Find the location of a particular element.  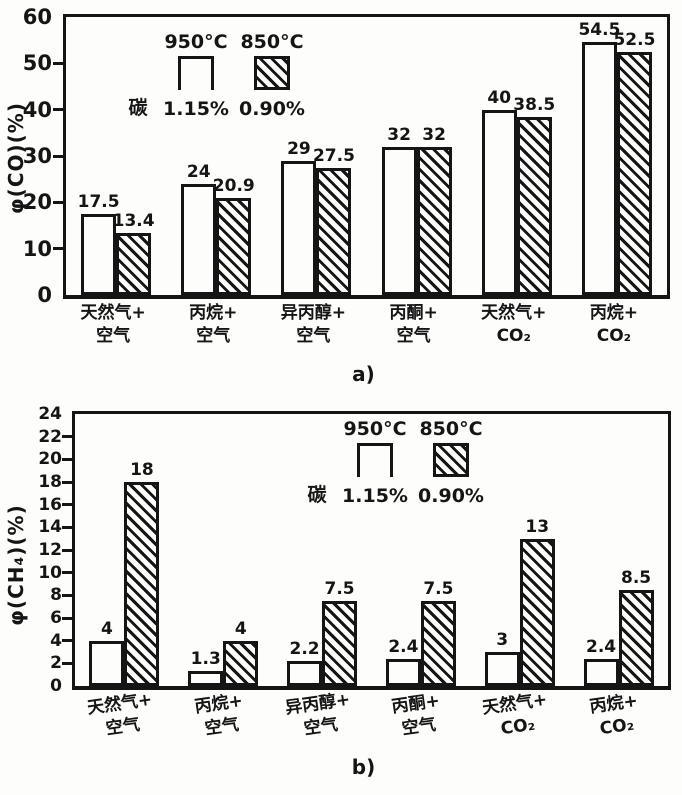

bar-with-label: 1.3 is located at coordinates (206, 667).